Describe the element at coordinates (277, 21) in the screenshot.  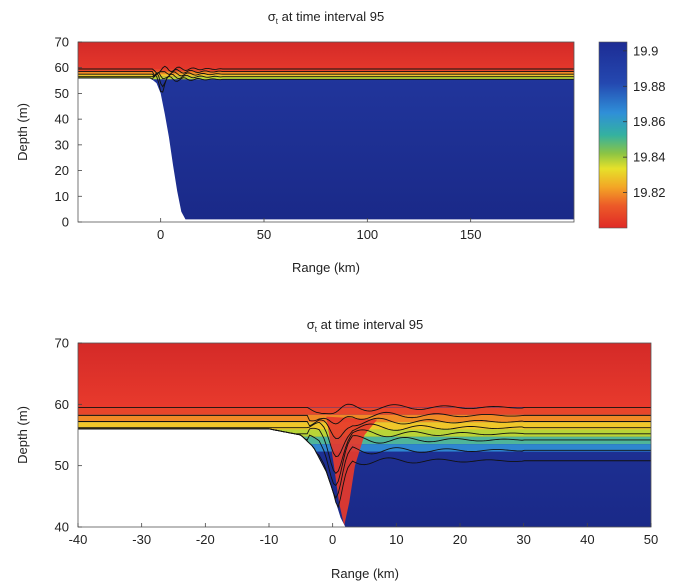
I see `top-title-subscript: t` at that location.